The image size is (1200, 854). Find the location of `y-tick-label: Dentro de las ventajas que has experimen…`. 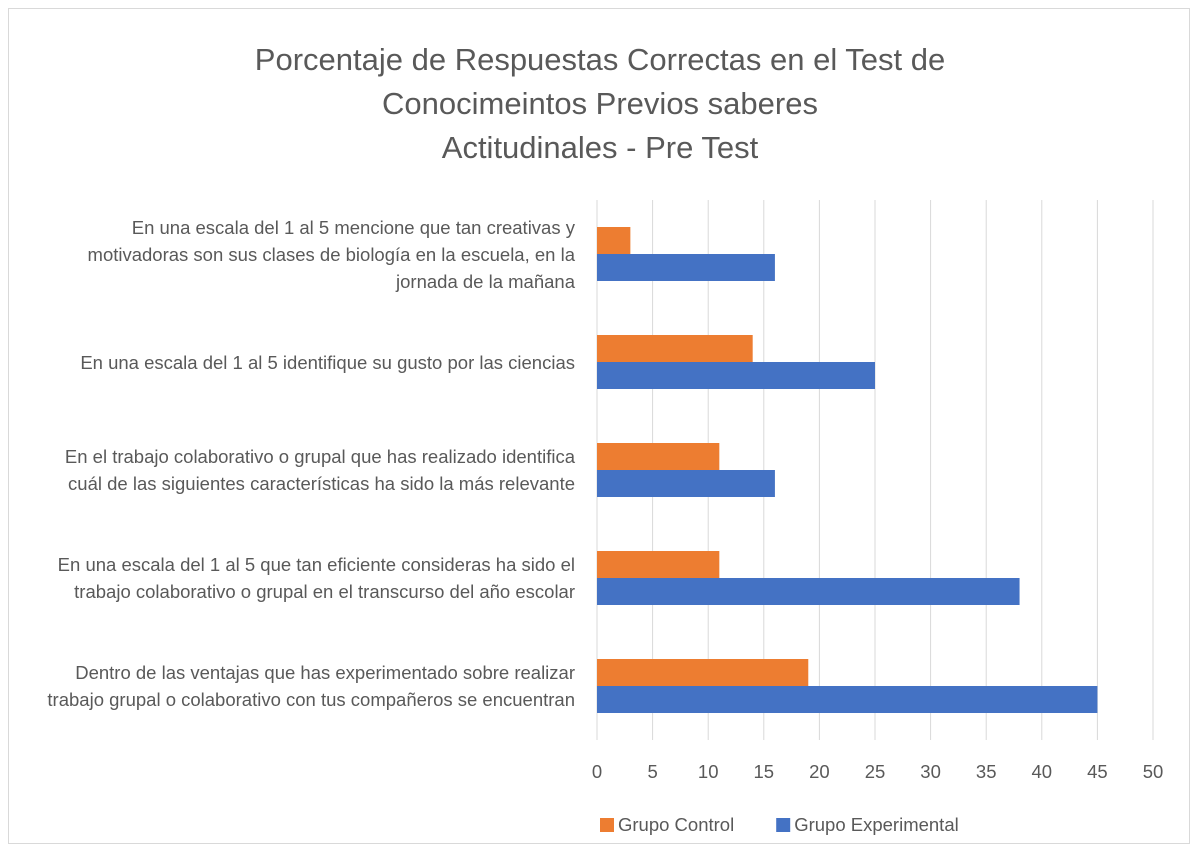

y-tick-label: Dentro de las ventajas que has experimen… is located at coordinates (311, 686).